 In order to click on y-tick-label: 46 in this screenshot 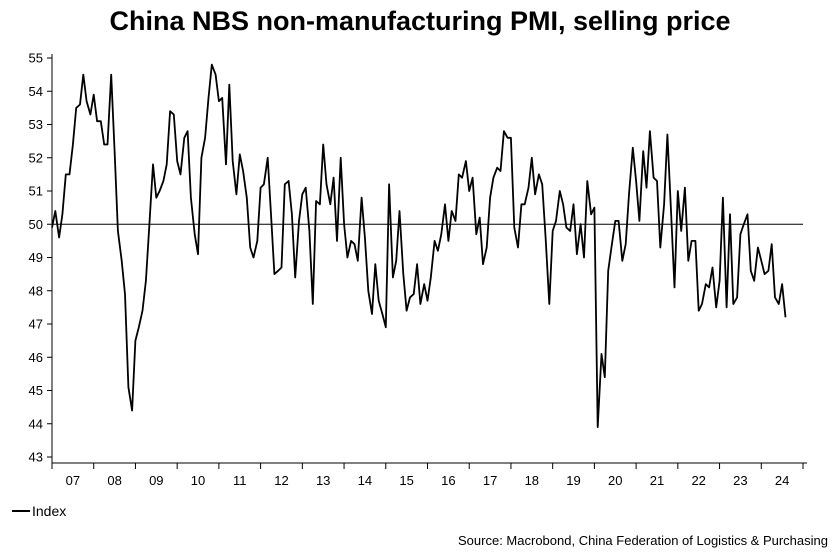, I will do `click(36, 357)`.